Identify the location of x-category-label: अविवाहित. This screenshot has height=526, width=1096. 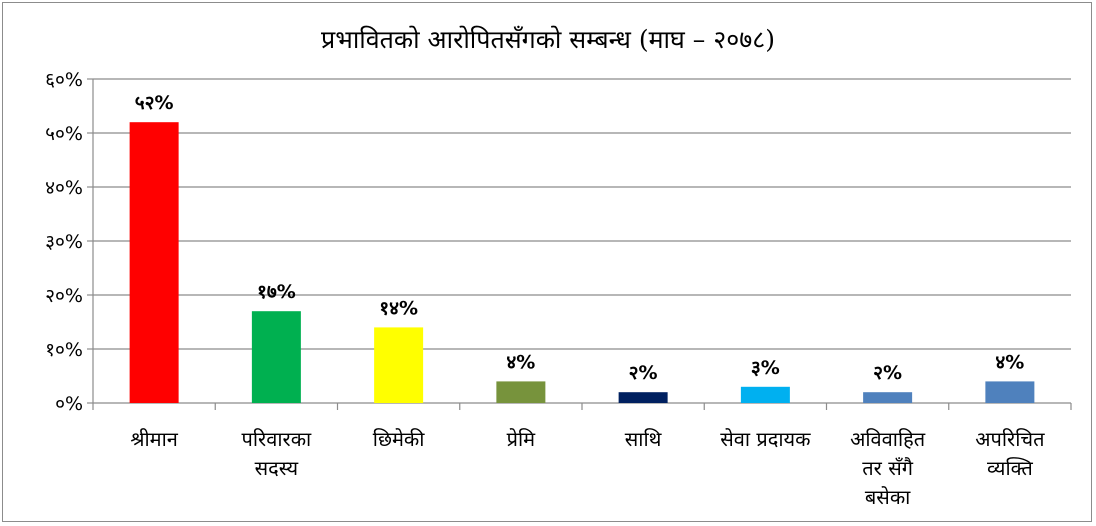
(888, 439).